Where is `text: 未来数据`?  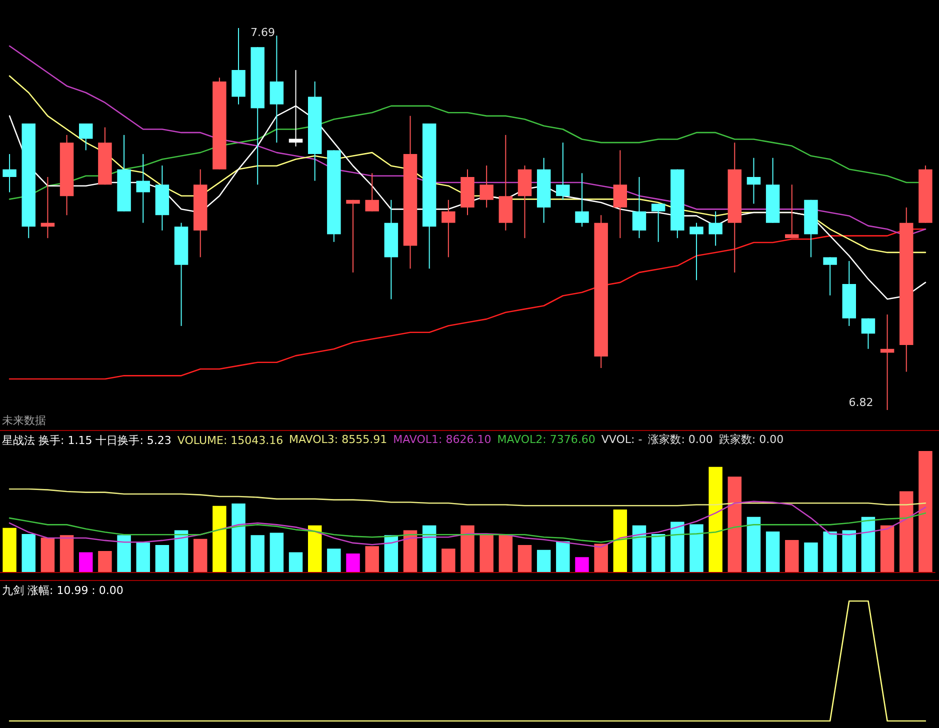 text: 未来数据 is located at coordinates (24, 420).